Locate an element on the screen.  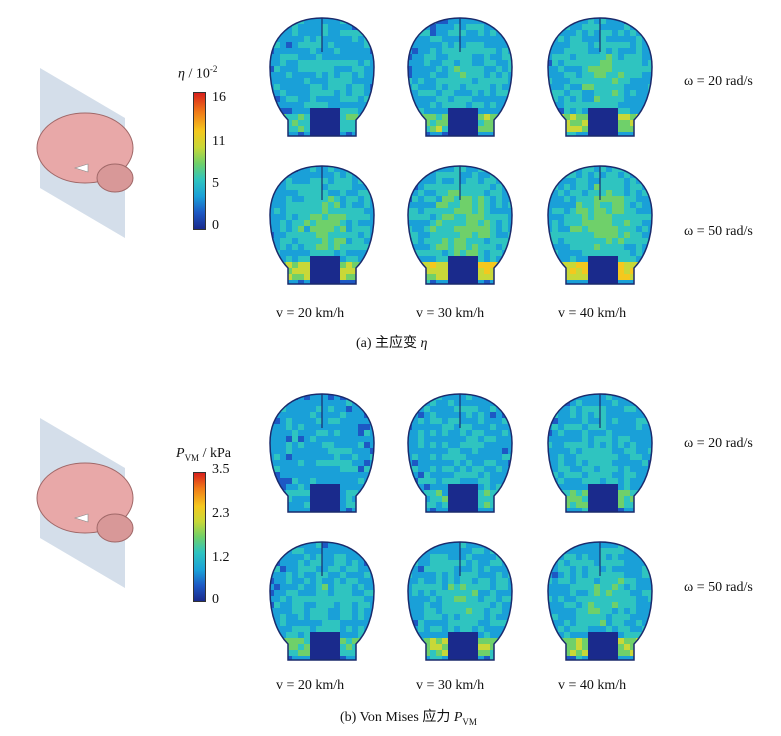
stress-map-v20-w50 is located at coordinates (322, 603).